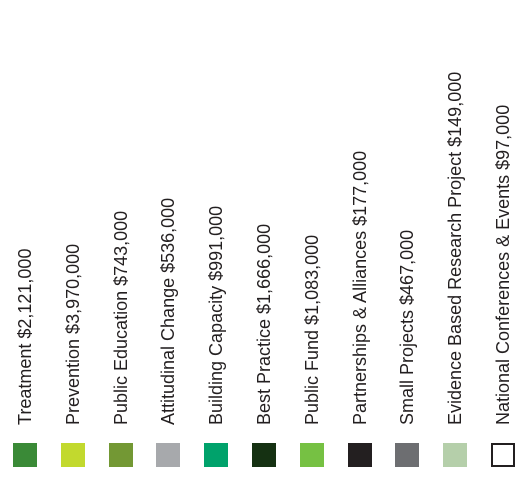  Describe the element at coordinates (312, 329) in the screenshot. I see `legend-label: Public Fund $1,083,000` at that location.